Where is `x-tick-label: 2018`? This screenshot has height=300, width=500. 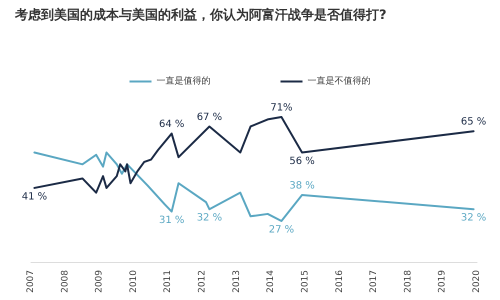
x-tick-label: 2018 is located at coordinates (408, 281).